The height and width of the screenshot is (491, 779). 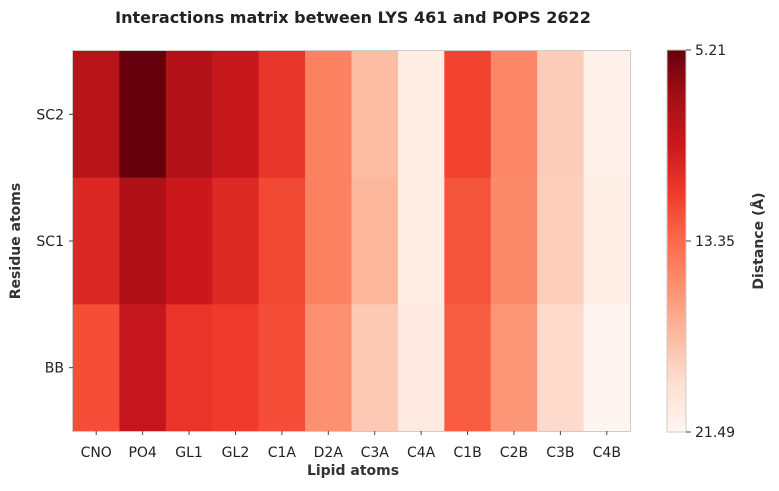 What do you see at coordinates (142, 453) in the screenshot?
I see `x-tick-label: PO4` at bounding box center [142, 453].